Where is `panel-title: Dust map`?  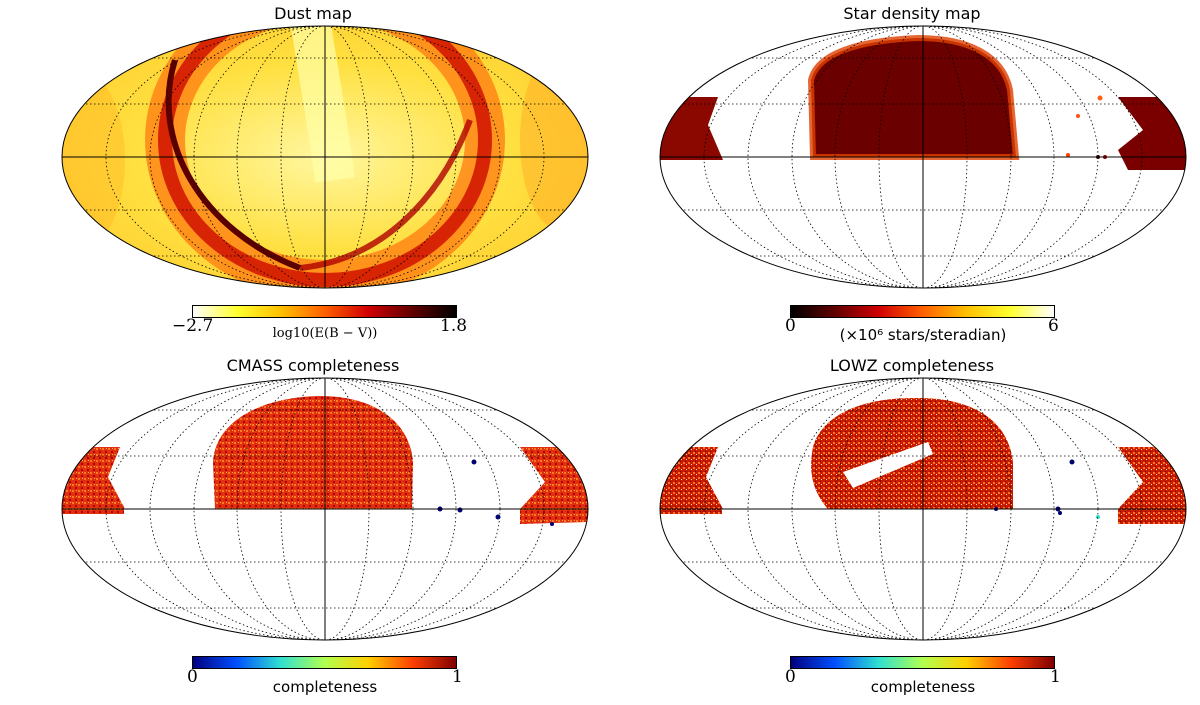 panel-title: Dust map is located at coordinates (313, 13).